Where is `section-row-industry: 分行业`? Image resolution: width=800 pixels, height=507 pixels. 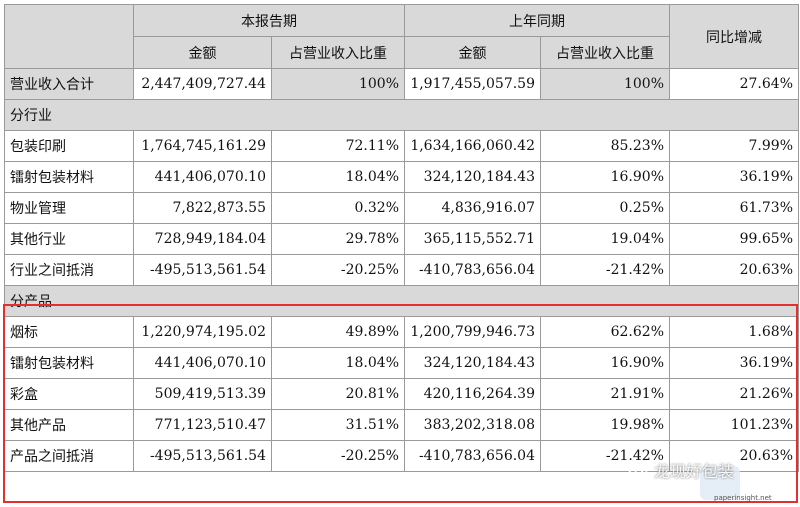
section-row-industry: 分行业 is located at coordinates (401, 115).